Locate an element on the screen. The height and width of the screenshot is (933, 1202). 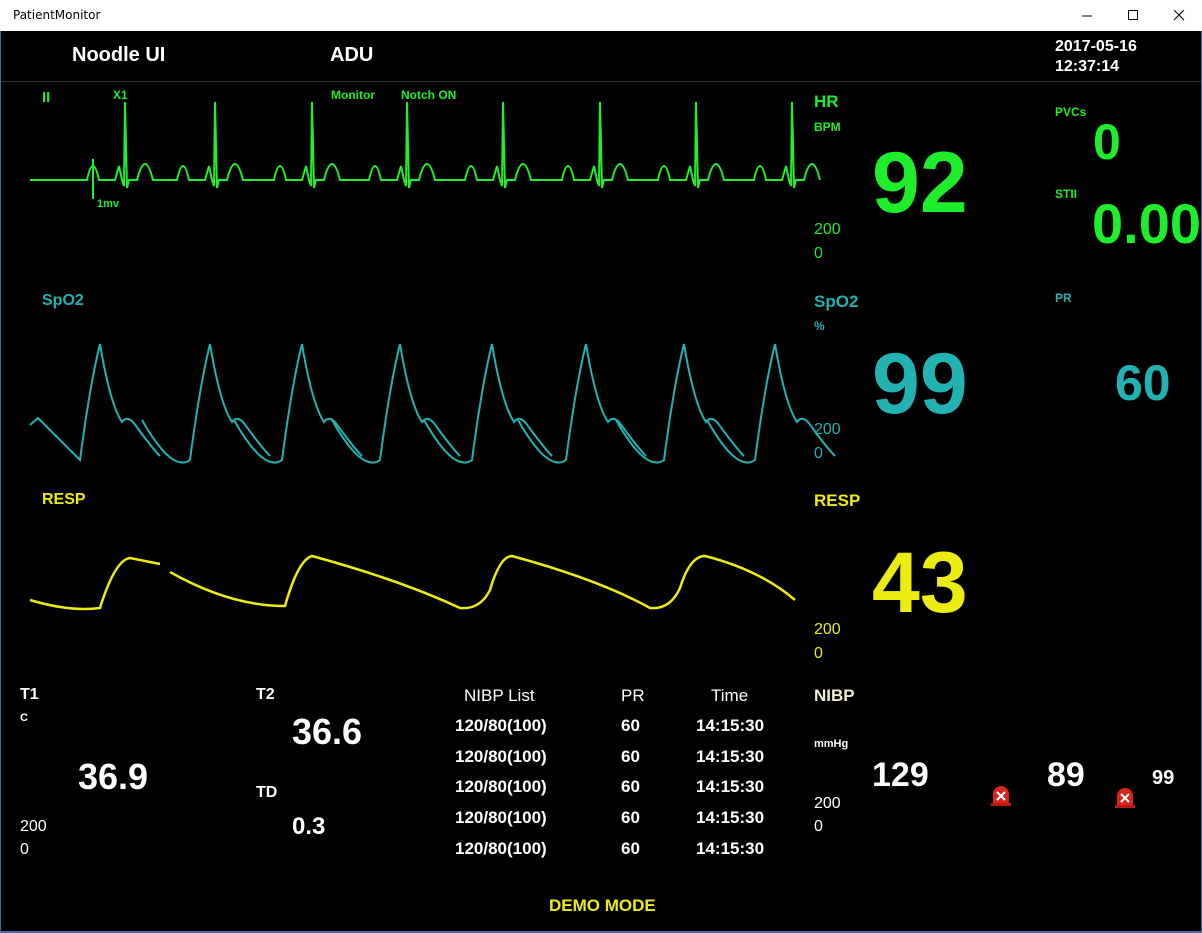
nibp-lower-limit: 0 is located at coordinates (818, 826).